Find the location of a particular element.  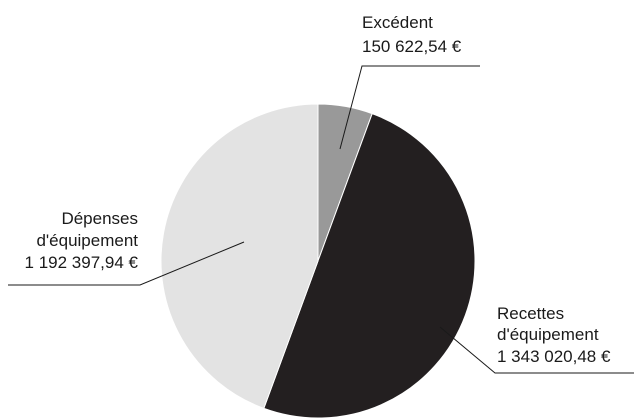

leader-excedent is located at coordinates (409, 107).